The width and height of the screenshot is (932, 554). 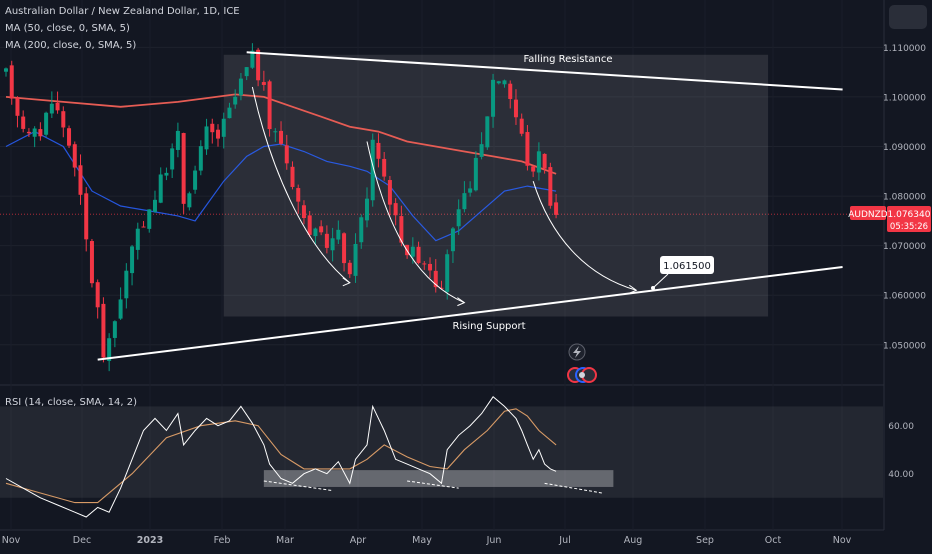 I want to click on rsi-tick-label: 60.00, so click(x=901, y=427).